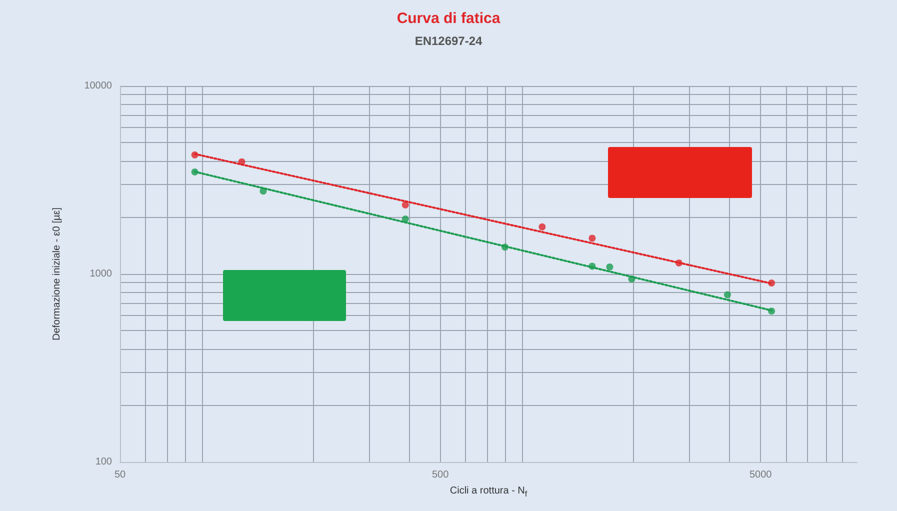 The height and width of the screenshot is (511, 897). I want to click on y-tick-label: 10000, so click(98, 86).